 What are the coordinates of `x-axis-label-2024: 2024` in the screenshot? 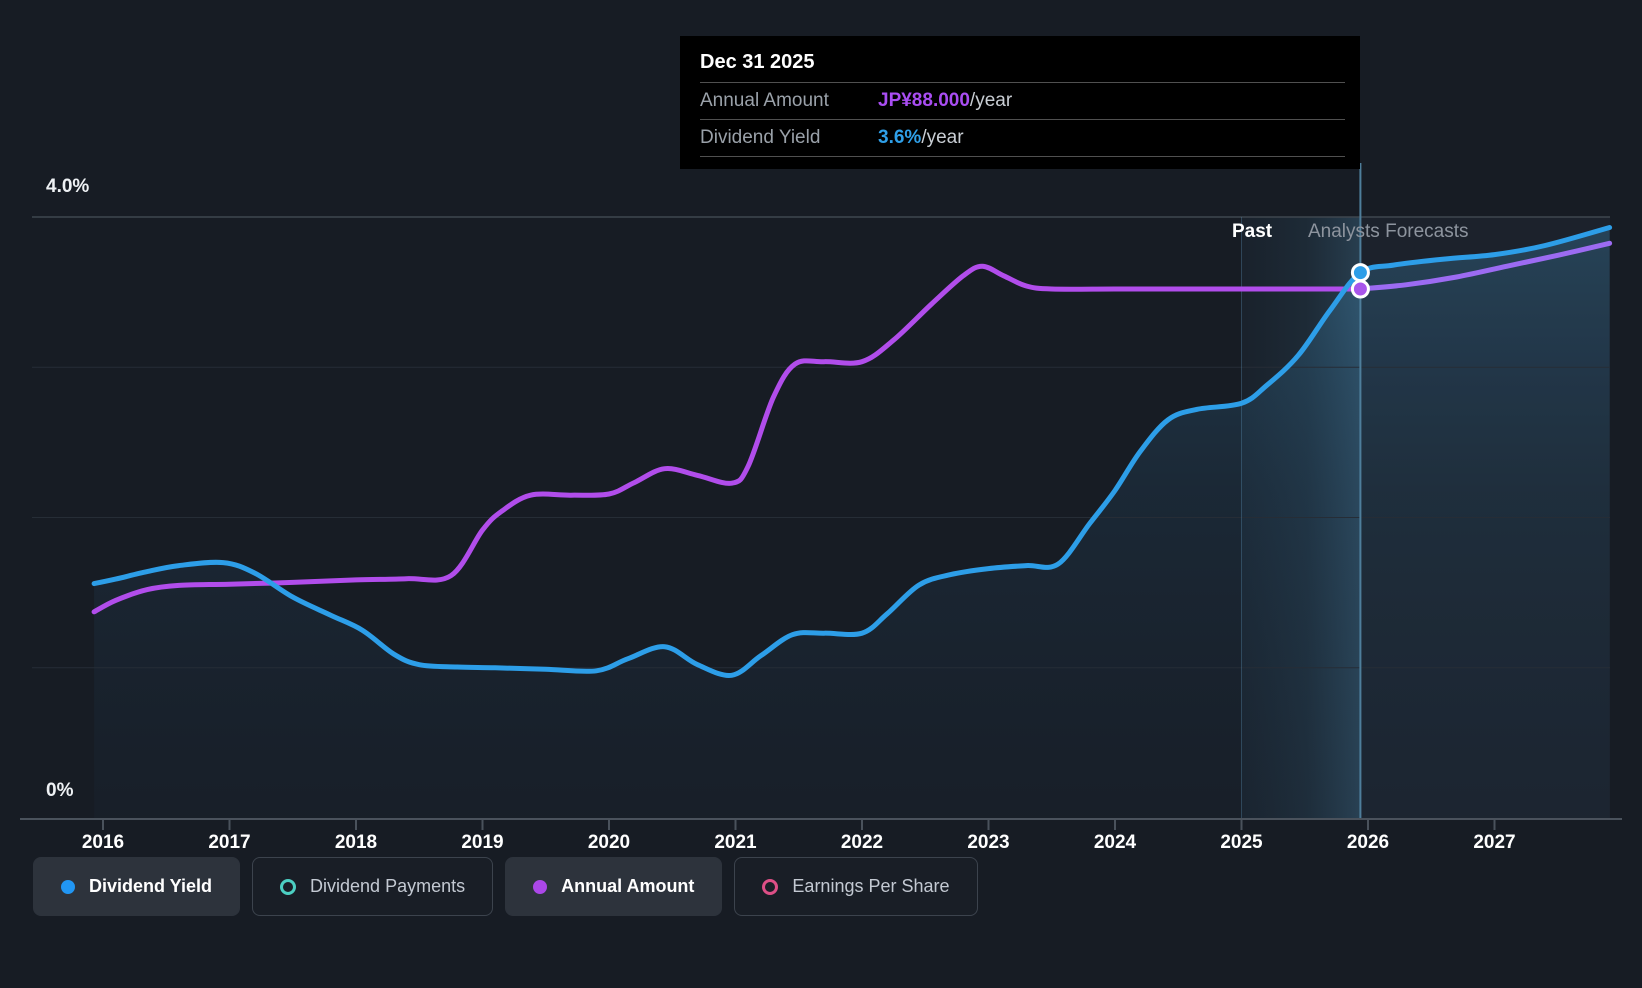 It's located at (1115, 842).